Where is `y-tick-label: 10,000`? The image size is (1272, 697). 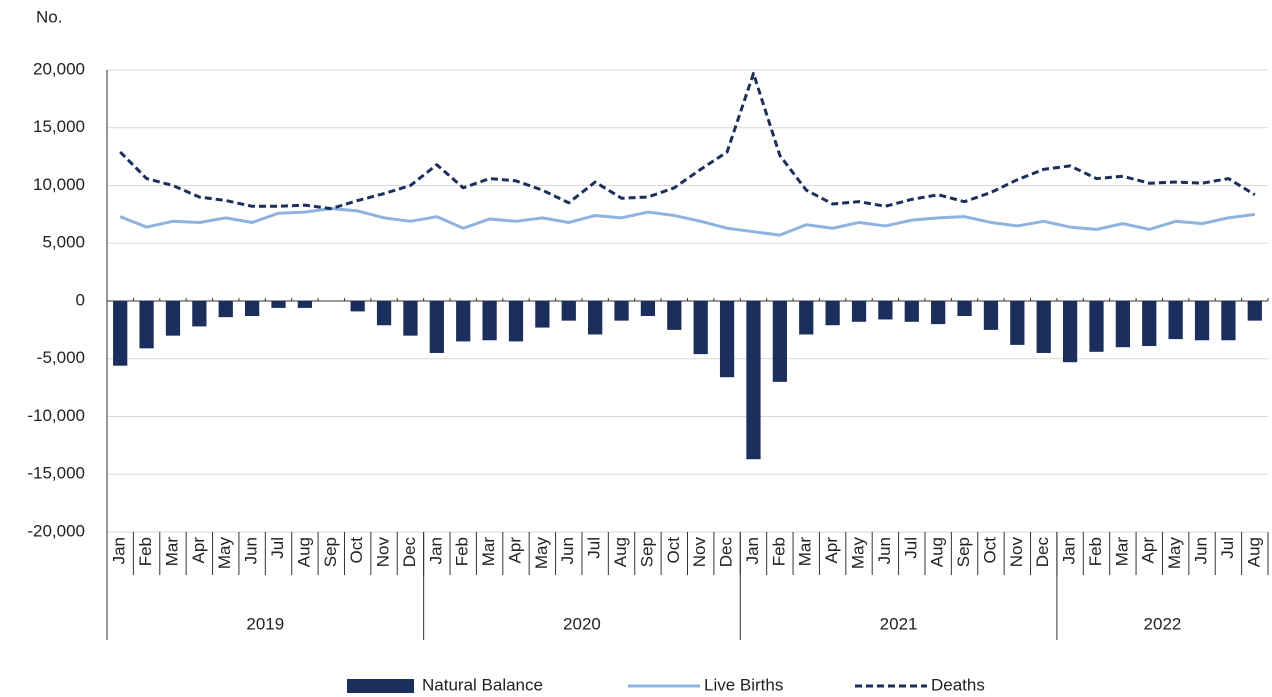 y-tick-label: 10,000 is located at coordinates (59, 184).